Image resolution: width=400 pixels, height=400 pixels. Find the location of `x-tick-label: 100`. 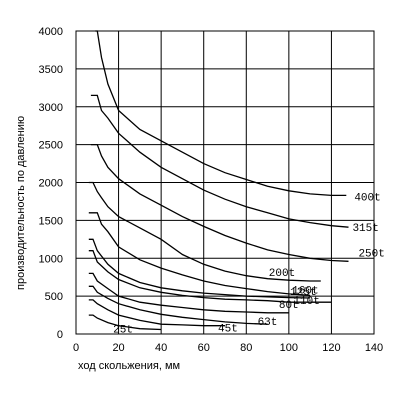

x-tick-label: 100 is located at coordinates (289, 348).